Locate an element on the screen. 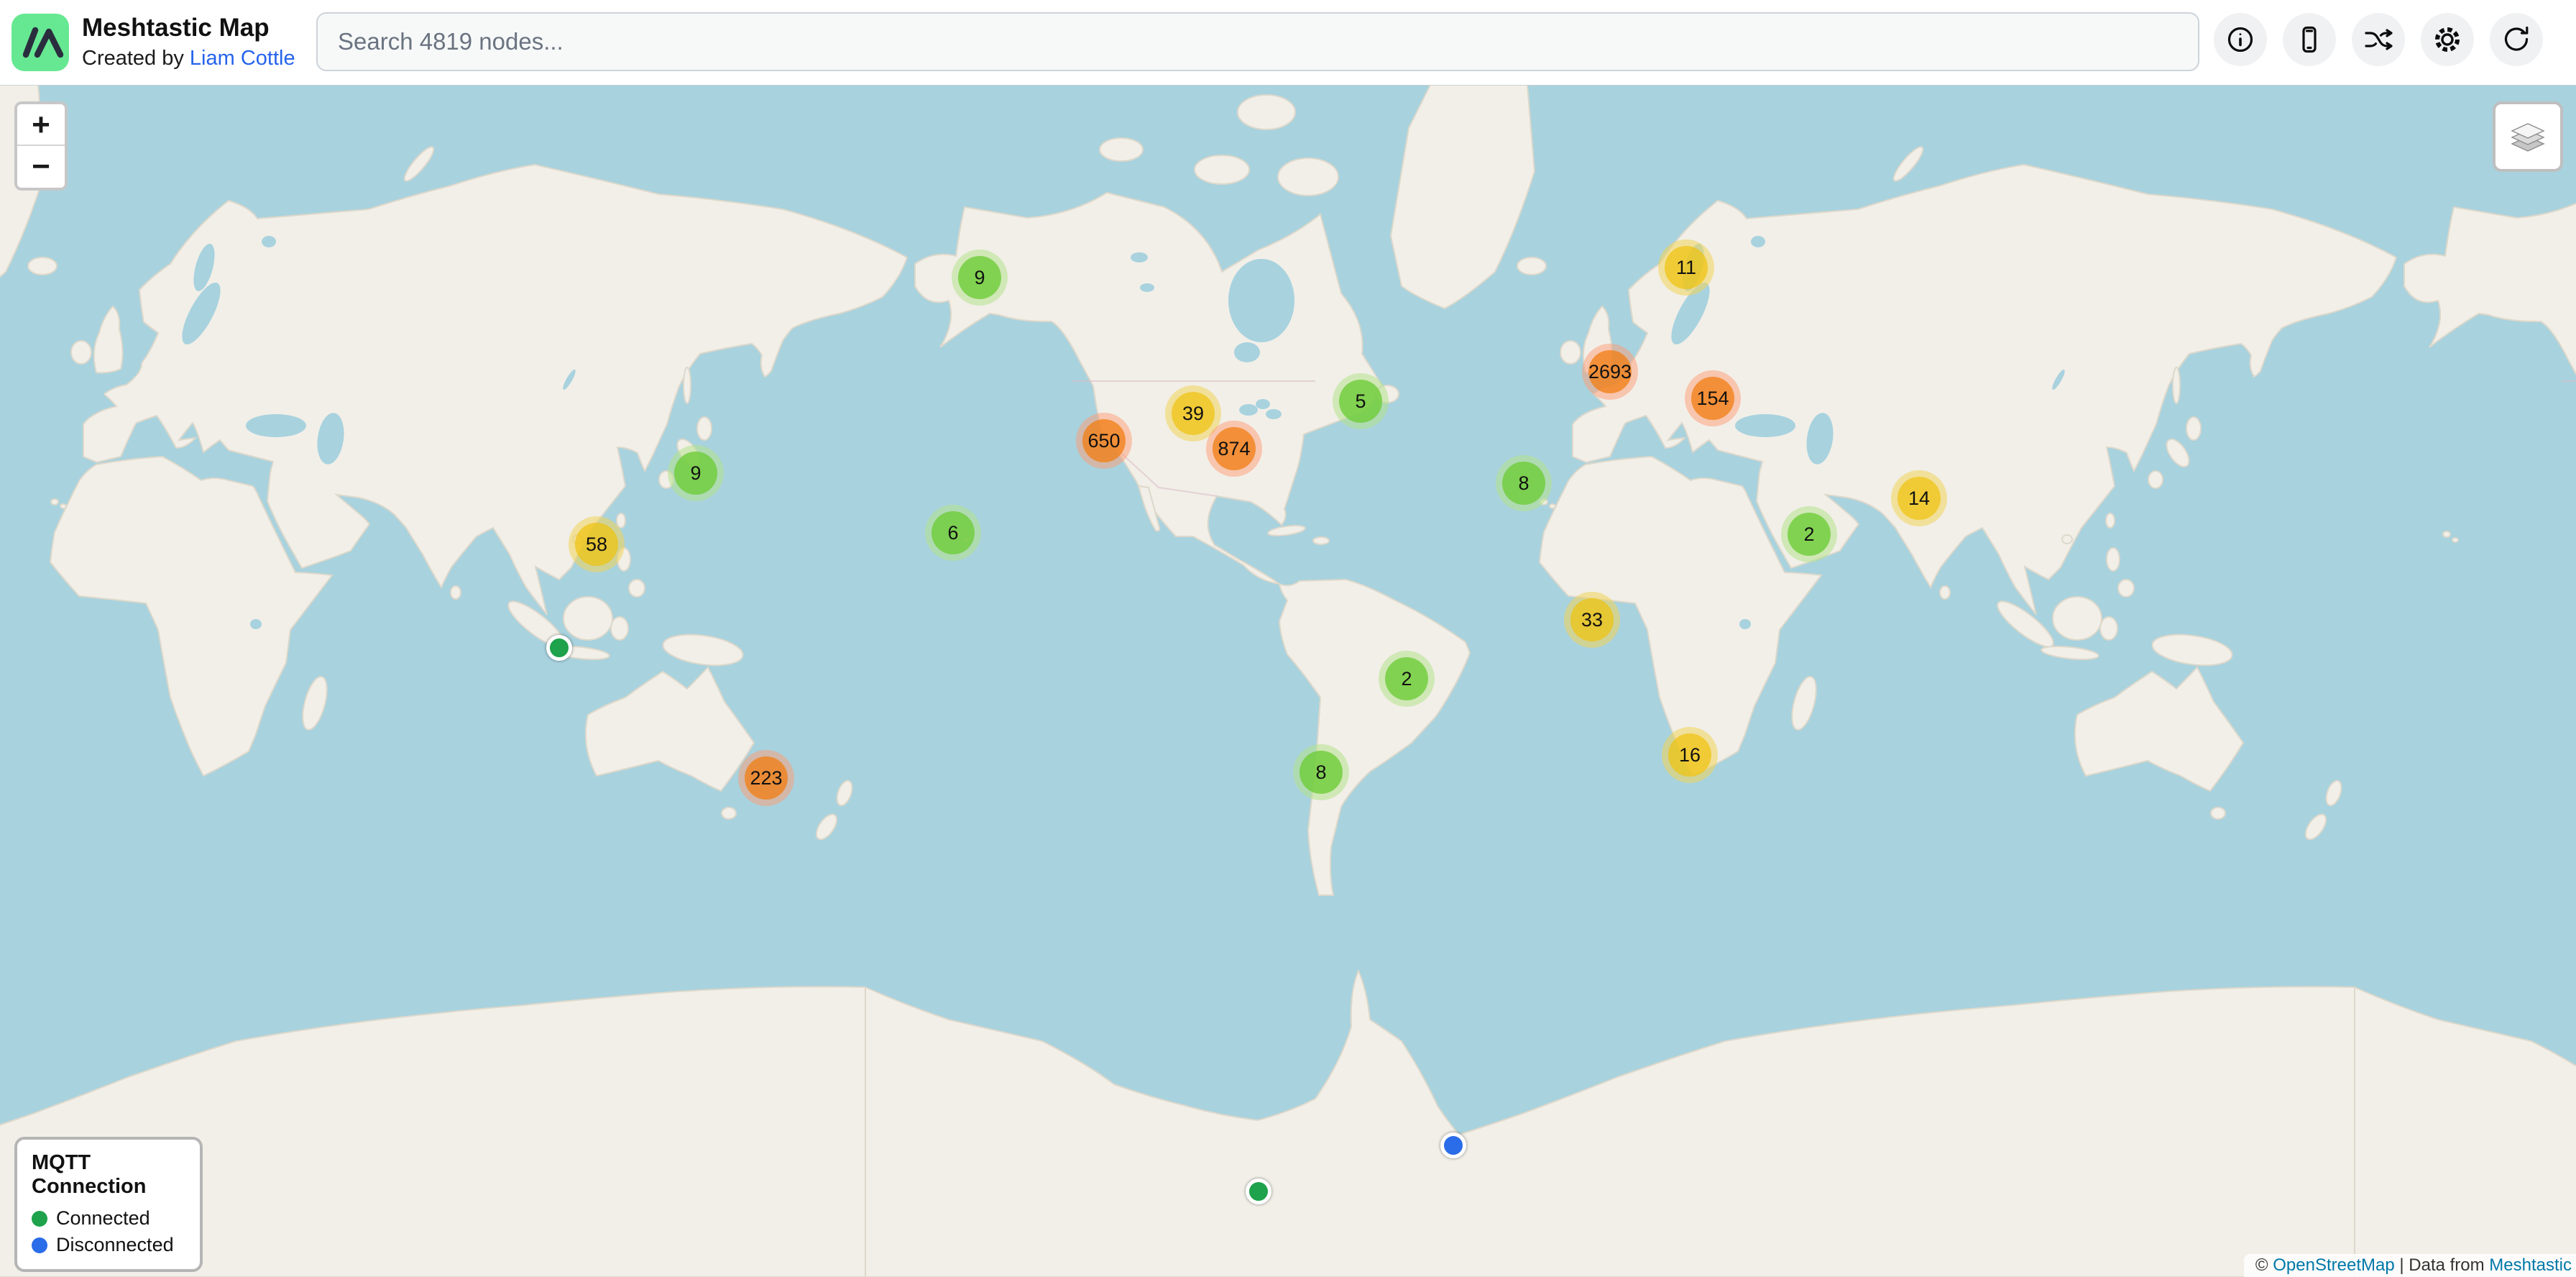 Image resolution: width=2576 pixels, height=1277 pixels. cluster-marker: 5 is located at coordinates (1361, 401).